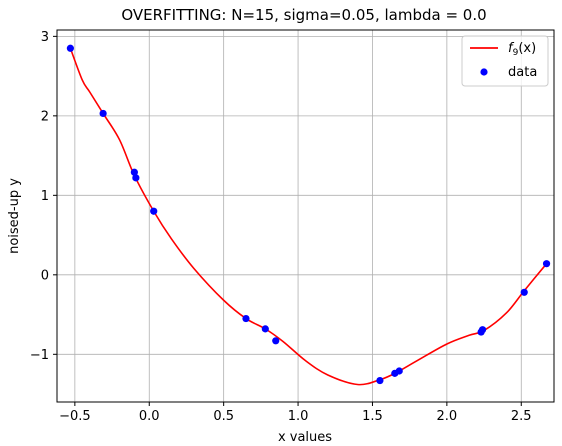 The image size is (562, 446). What do you see at coordinates (484, 72) in the screenshot?
I see `legend-dot-swatch` at bounding box center [484, 72].